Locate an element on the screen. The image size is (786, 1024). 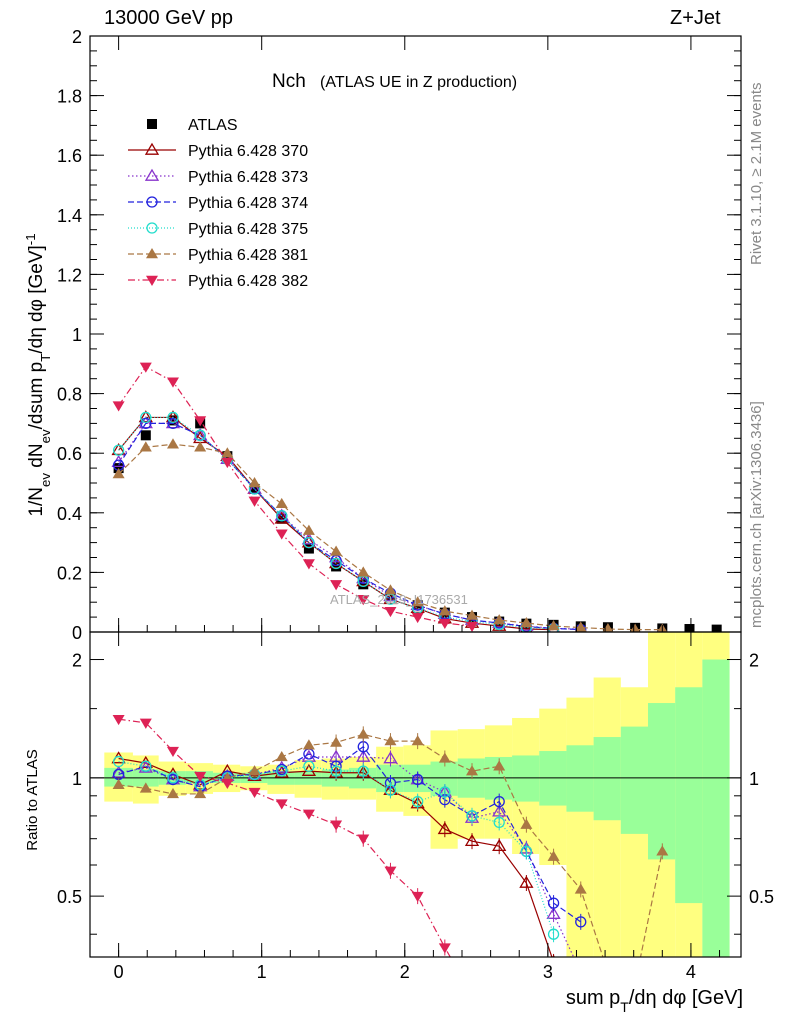
y-tick-label-main-2: 2 is located at coordinates (77, 37).